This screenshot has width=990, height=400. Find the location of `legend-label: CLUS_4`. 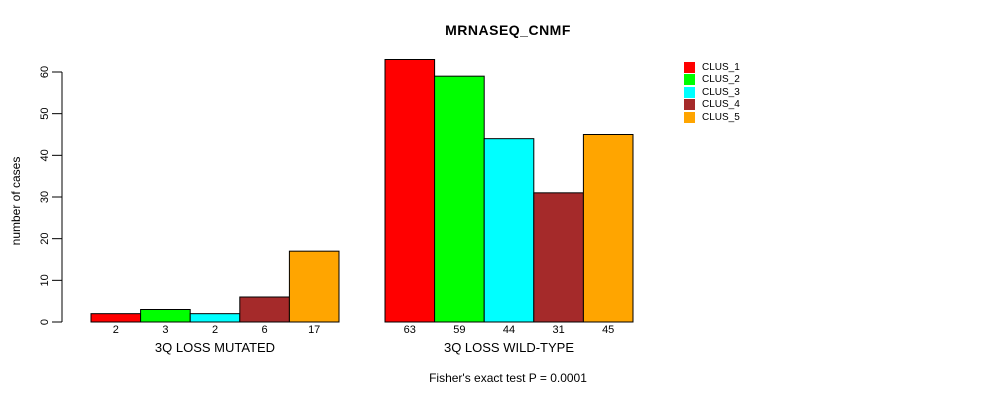

legend-label: CLUS_4 is located at coordinates (721, 105).